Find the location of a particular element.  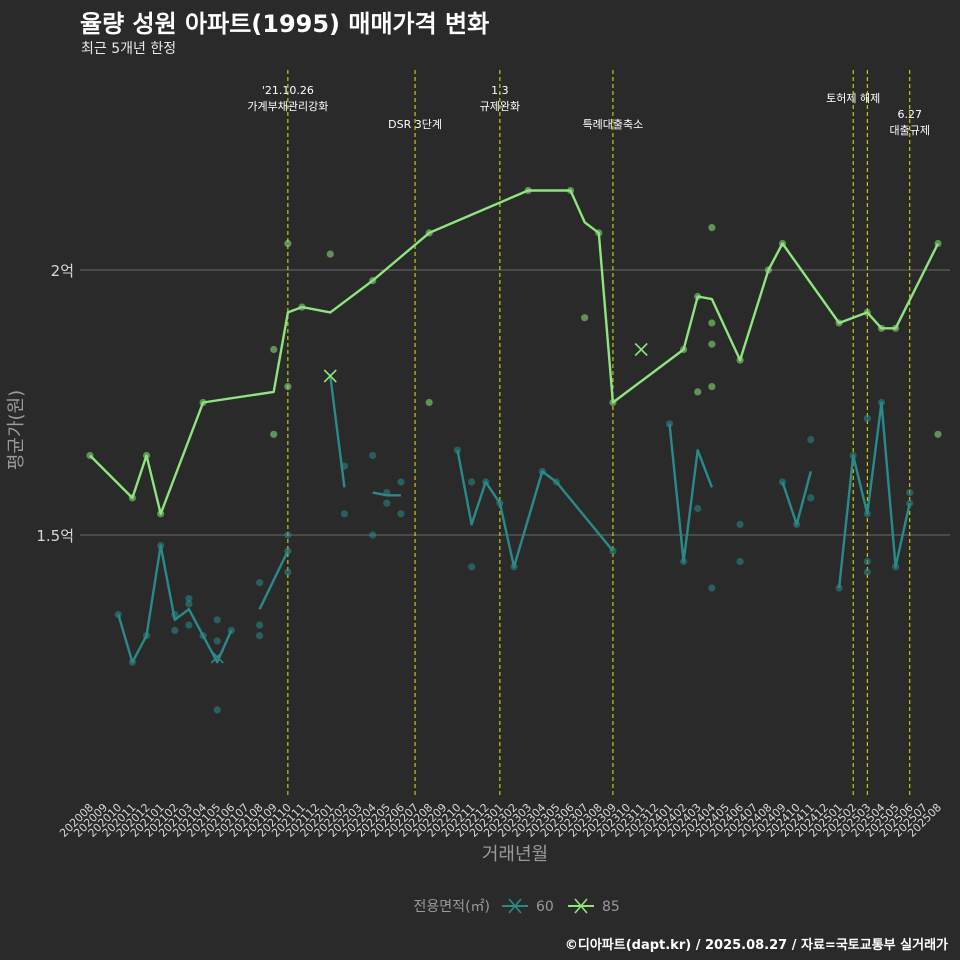

legend-label-60: 60 is located at coordinates (545, 907).